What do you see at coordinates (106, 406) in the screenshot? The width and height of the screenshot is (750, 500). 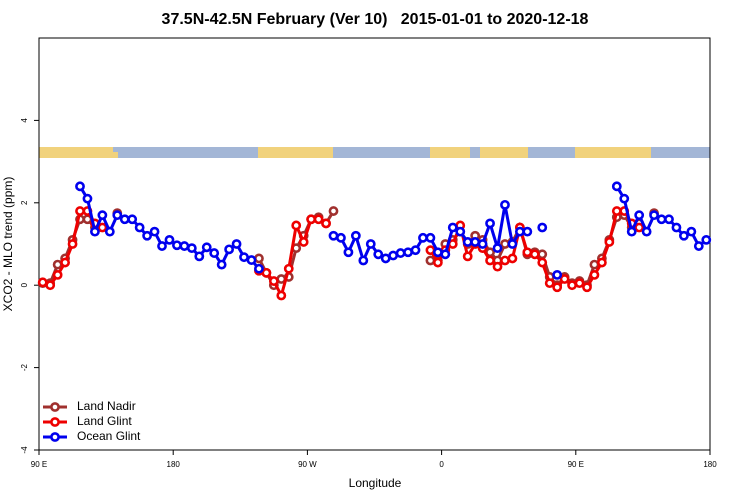 I see `legend-label: Land Nadir` at bounding box center [106, 406].